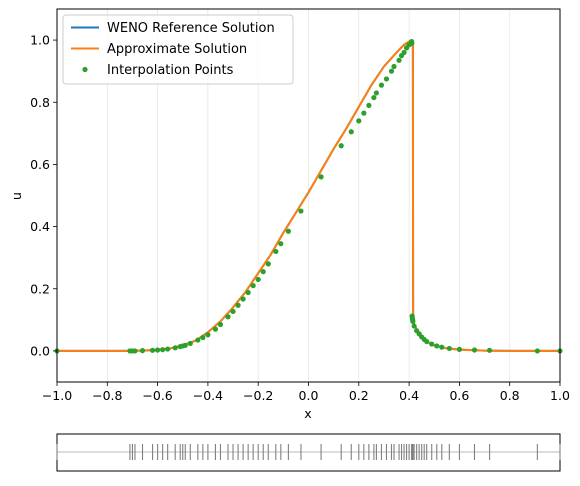  I want to click on y-tick-label-3: 0.6, so click(40, 164).